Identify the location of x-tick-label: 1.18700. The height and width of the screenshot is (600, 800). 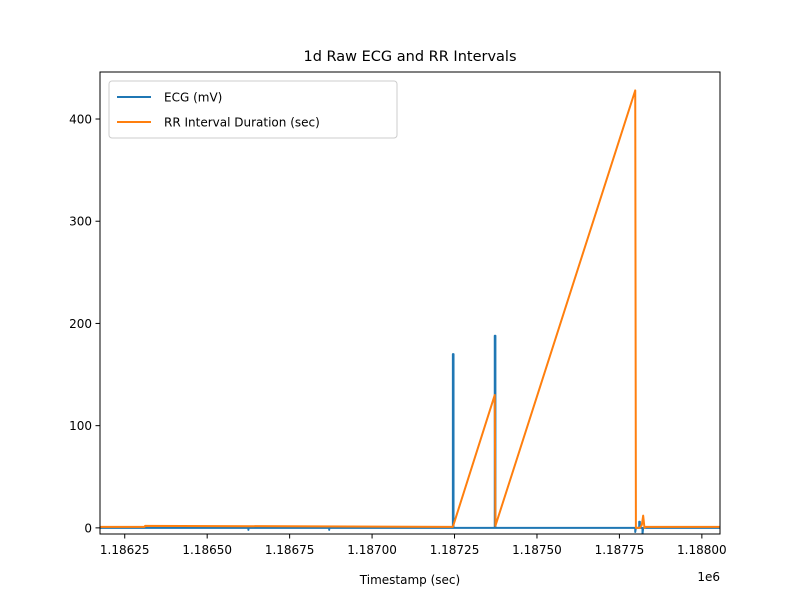
(372, 550).